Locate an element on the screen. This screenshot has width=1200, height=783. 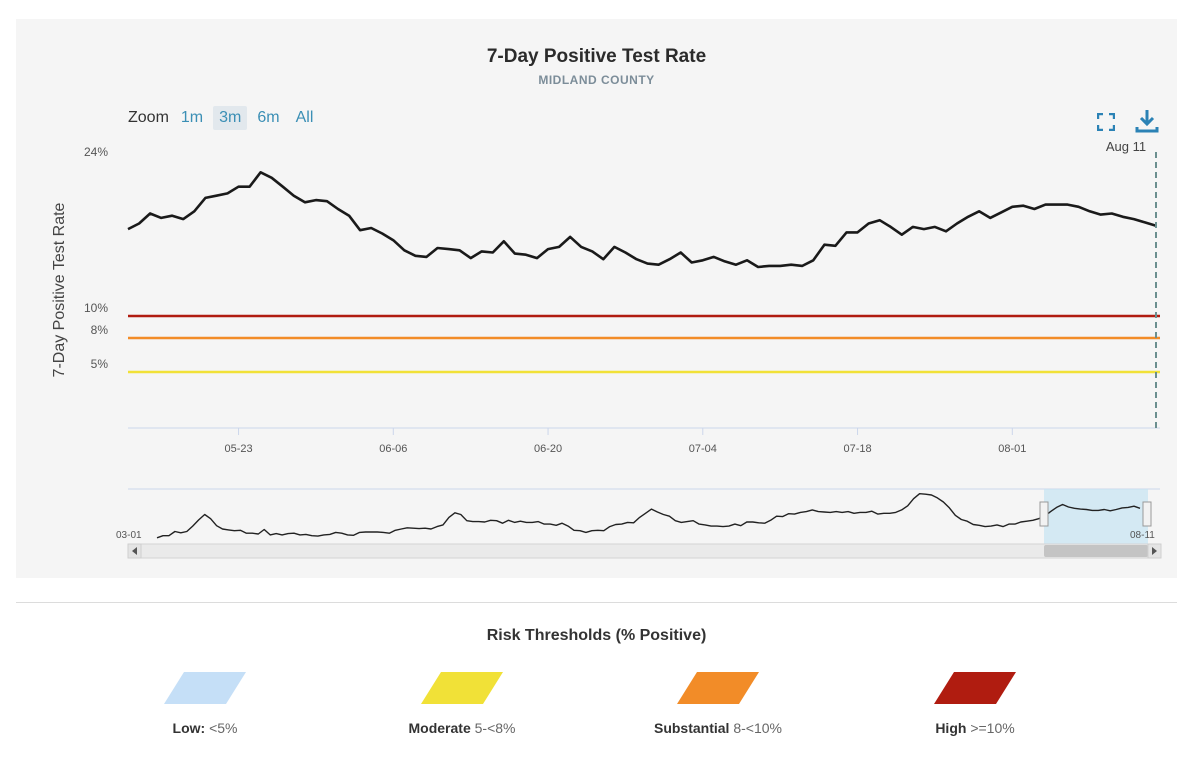
navigator-line is located at coordinates (648, 516).